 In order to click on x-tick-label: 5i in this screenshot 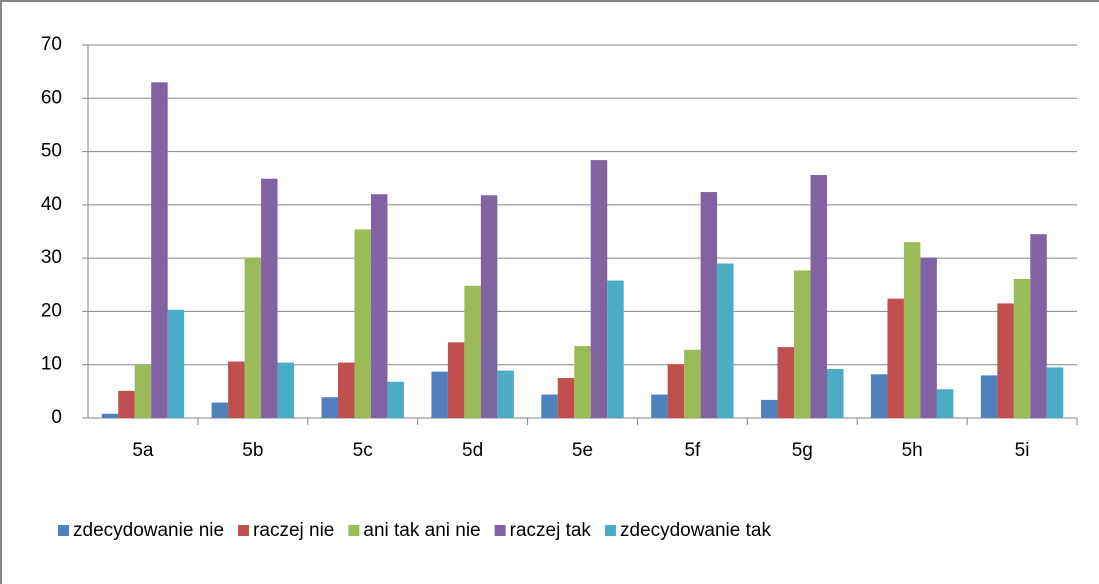, I will do `click(1022, 450)`.